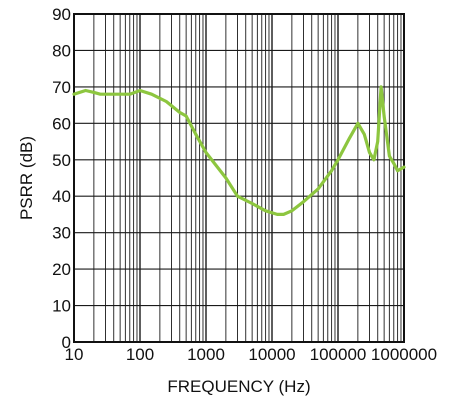  I want to click on y-tick-label: 30, so click(61, 233).